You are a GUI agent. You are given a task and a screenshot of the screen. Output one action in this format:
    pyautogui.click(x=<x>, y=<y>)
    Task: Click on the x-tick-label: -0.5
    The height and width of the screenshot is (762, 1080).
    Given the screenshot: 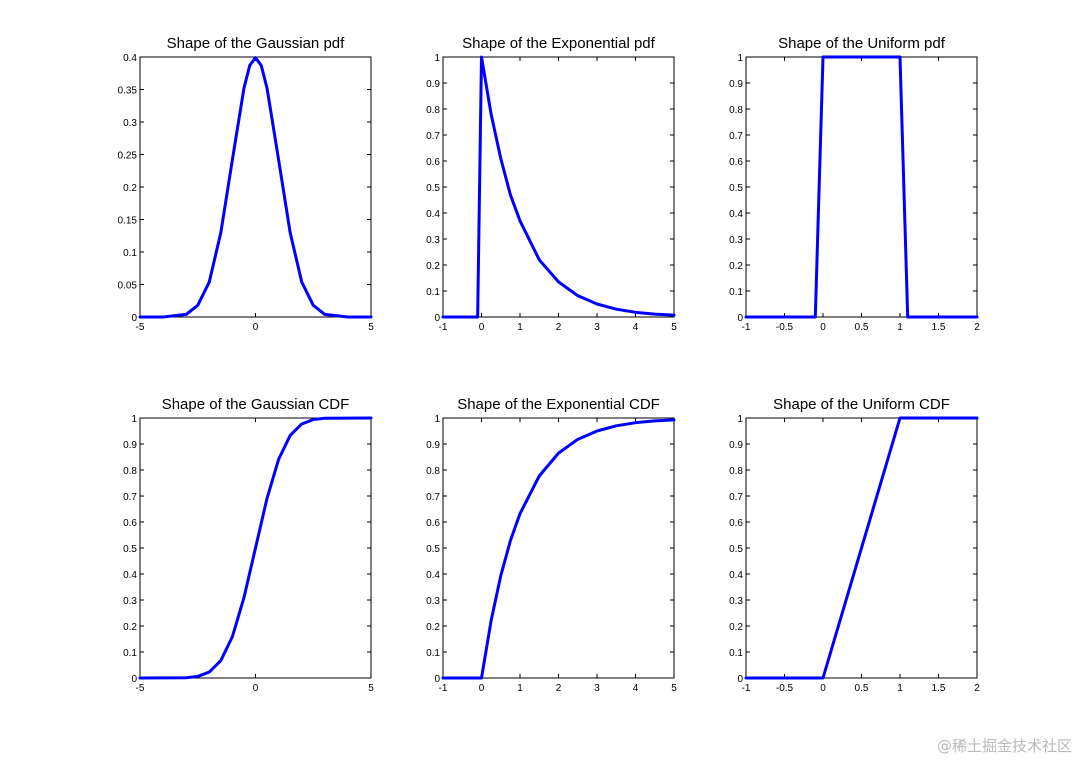 What is the action you would take?
    pyautogui.click(x=785, y=327)
    